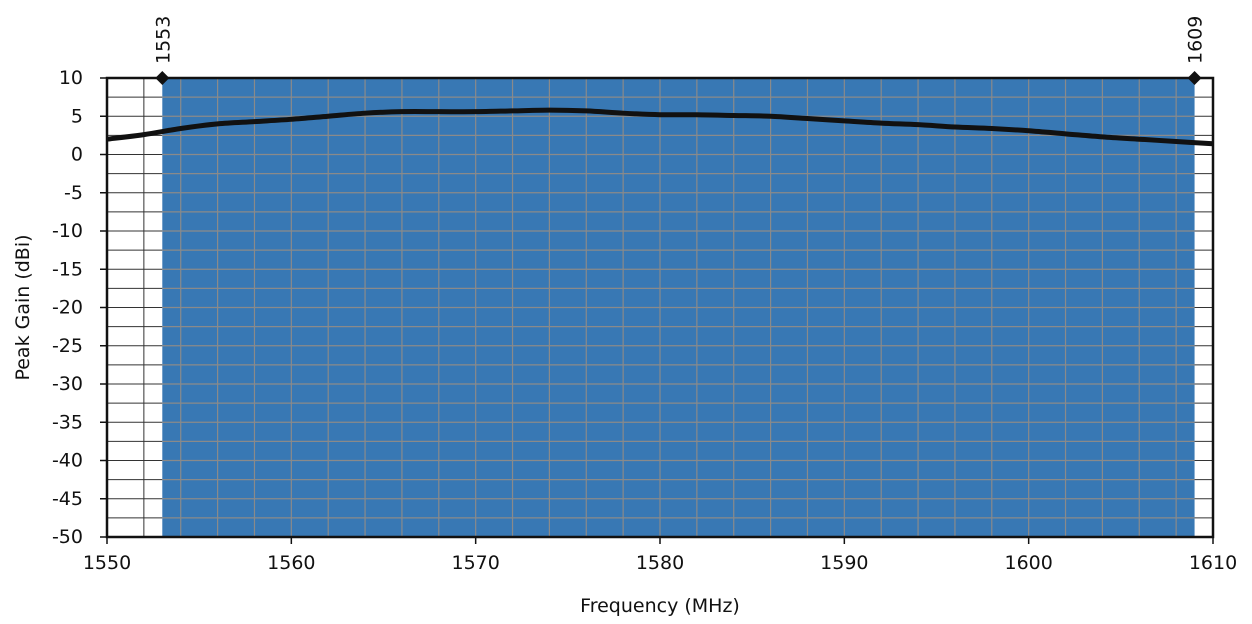 The image size is (1252, 624). What do you see at coordinates (660, 606) in the screenshot?
I see `x-axis-label: Frequency (MHz)` at bounding box center [660, 606].